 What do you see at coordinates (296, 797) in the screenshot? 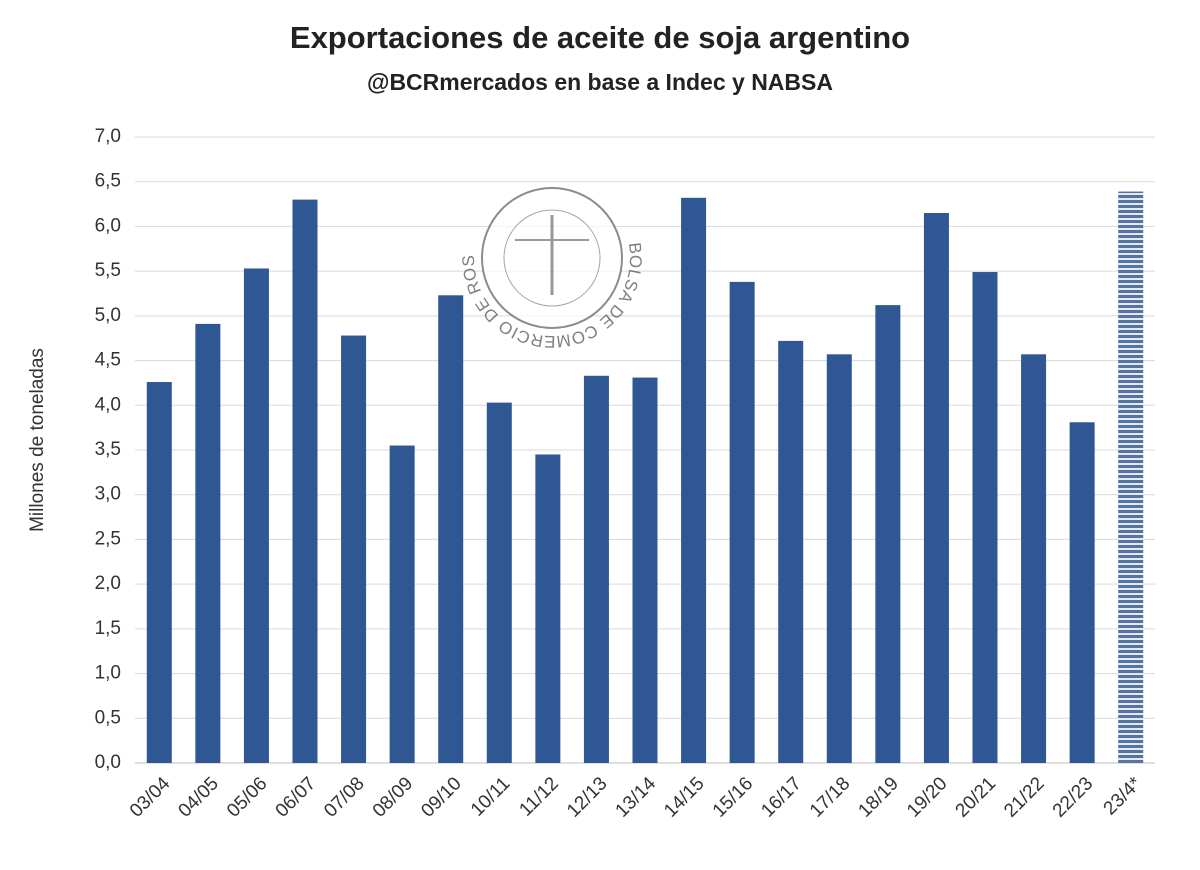
I see `x-tick-label: 06/07` at bounding box center [296, 797].